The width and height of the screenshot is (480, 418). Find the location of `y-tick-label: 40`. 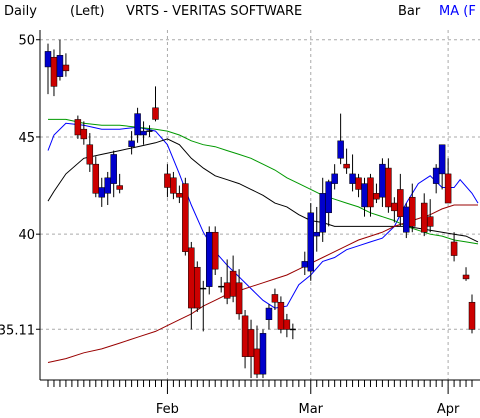

y-tick-label: 40 is located at coordinates (26, 235).